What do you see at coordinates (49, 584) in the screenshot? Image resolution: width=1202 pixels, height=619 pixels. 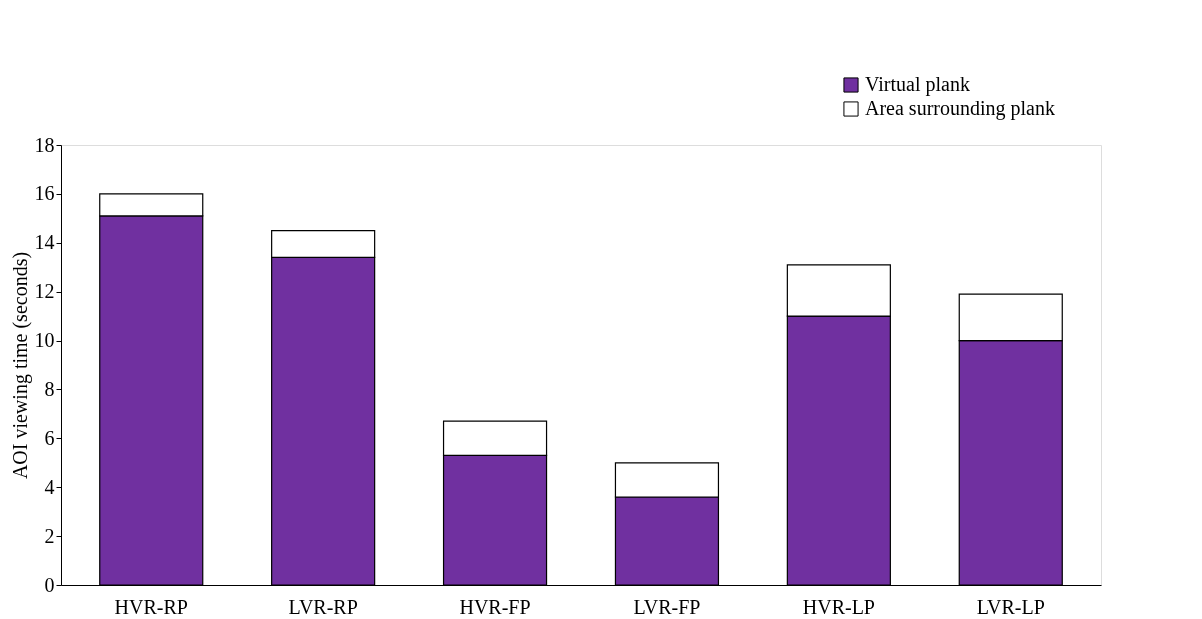 I see `y-tick-label: 0` at bounding box center [49, 584].